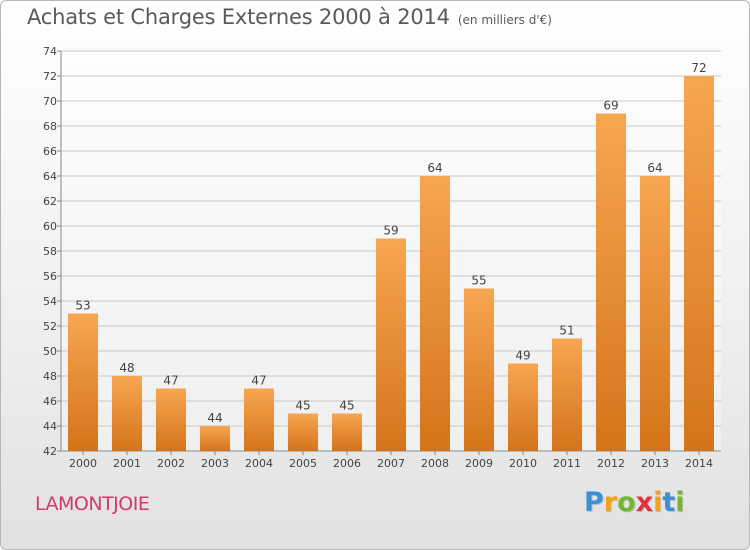  What do you see at coordinates (83, 463) in the screenshot?
I see `x-tick-label: 2000` at bounding box center [83, 463].